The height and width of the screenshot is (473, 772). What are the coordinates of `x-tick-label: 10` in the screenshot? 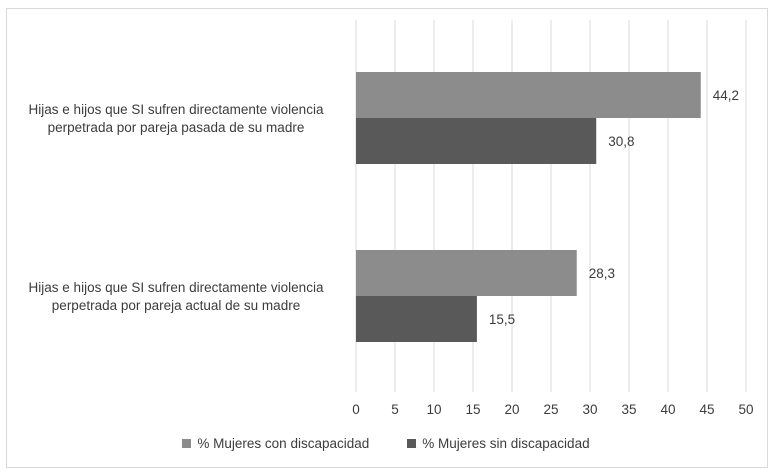 It's located at (433, 409).